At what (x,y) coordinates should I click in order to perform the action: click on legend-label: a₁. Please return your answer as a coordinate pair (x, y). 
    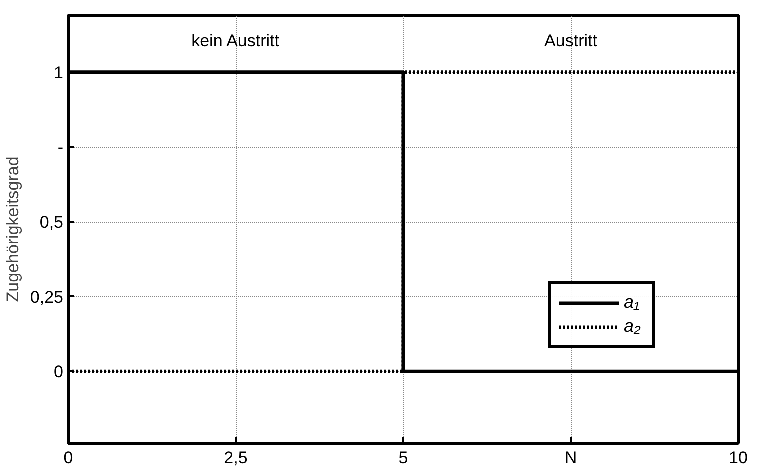
    Looking at the image, I should click on (632, 302).